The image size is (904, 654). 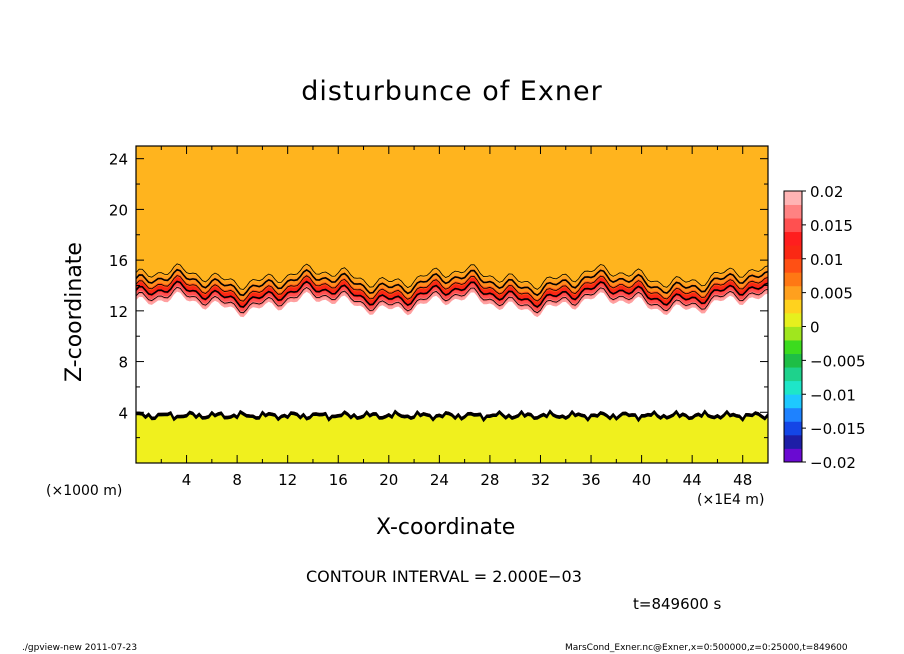 I want to click on x-tick-label: 4, so click(x=187, y=480).